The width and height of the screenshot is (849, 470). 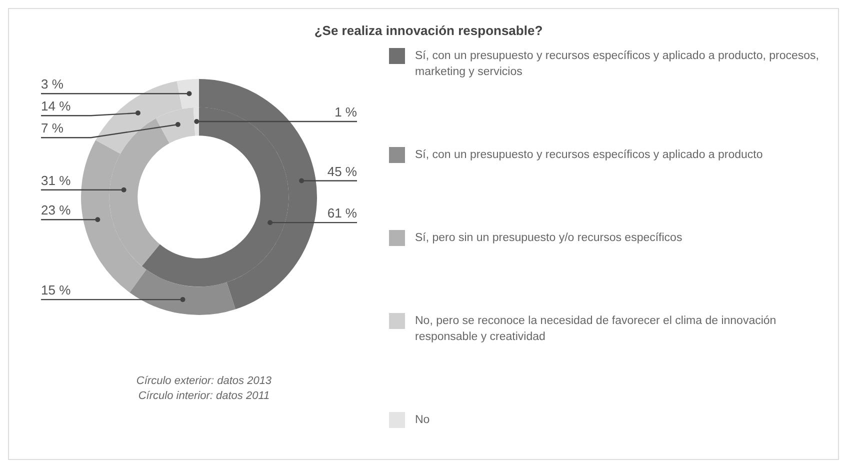 I want to click on legend-label: No, pero se reconoce la necesidad de favorecer el clima de innovación responsable y creatividad, so click(x=596, y=329).